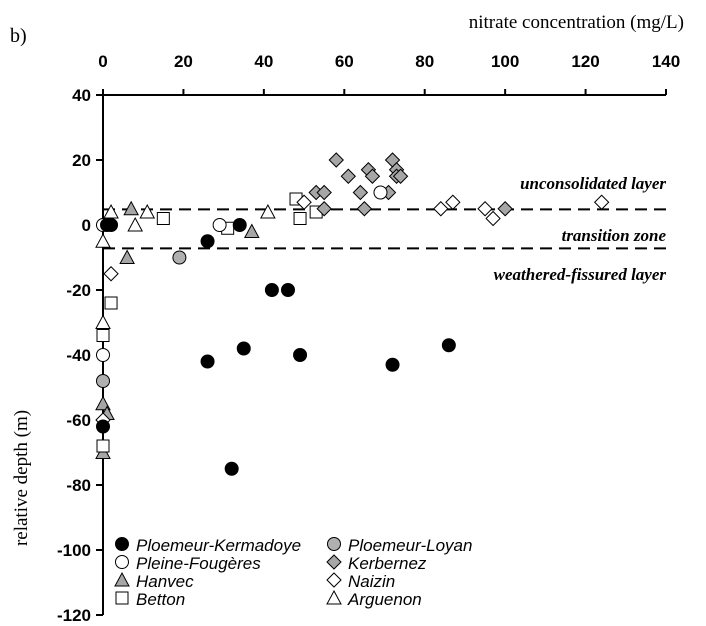 The image size is (706, 626). Describe the element at coordinates (334, 580) in the screenshot. I see `legend-marker-naizin` at that location.